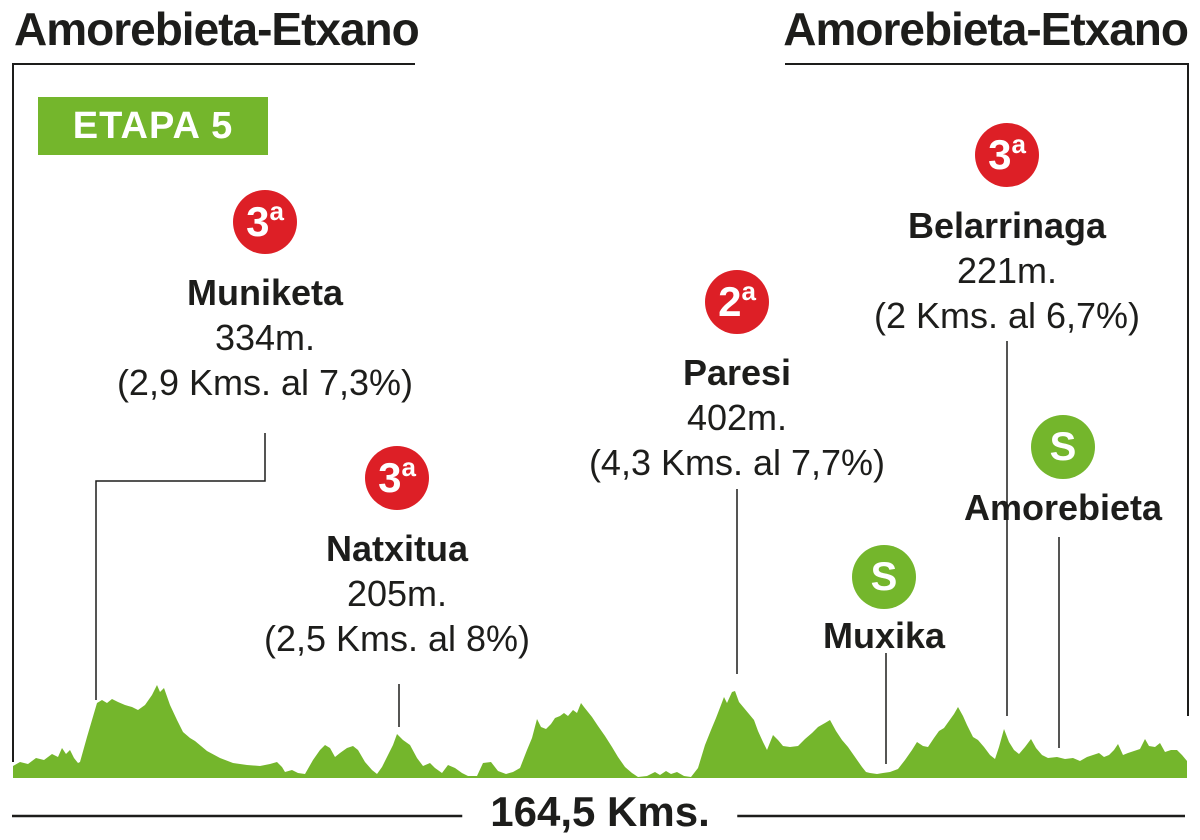 Image resolution: width=1200 pixels, height=840 pixels. What do you see at coordinates (265, 337) in the screenshot?
I see `climb-altitude: 334m.` at bounding box center [265, 337].